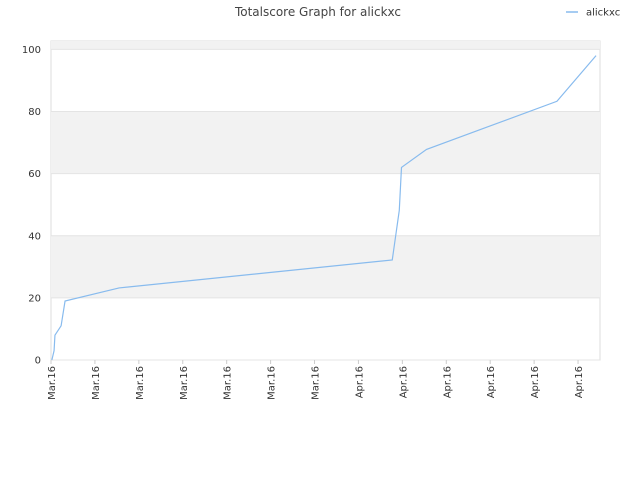 This screenshot has width=640, height=480. What do you see at coordinates (38, 361) in the screenshot?
I see `y-tick-label: 0` at bounding box center [38, 361].